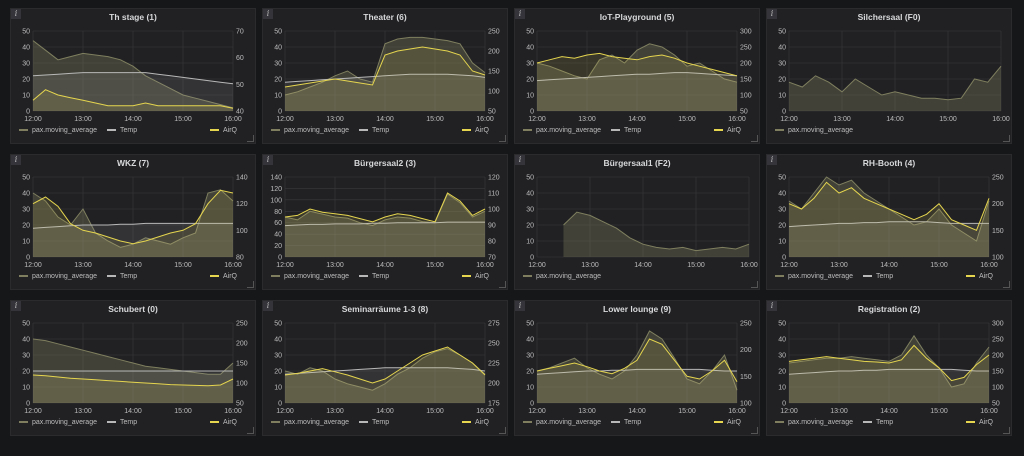  I want to click on panel-title: WKZ (7), so click(133, 163).